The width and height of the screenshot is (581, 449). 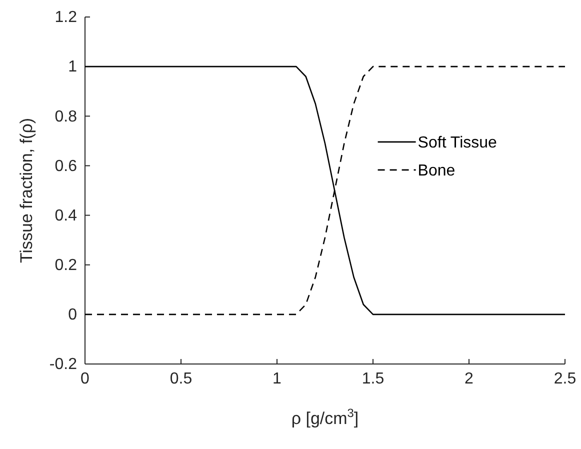 I want to click on x-axis-title: ρ [g/cm$^{3}$], so click(x=325, y=417).